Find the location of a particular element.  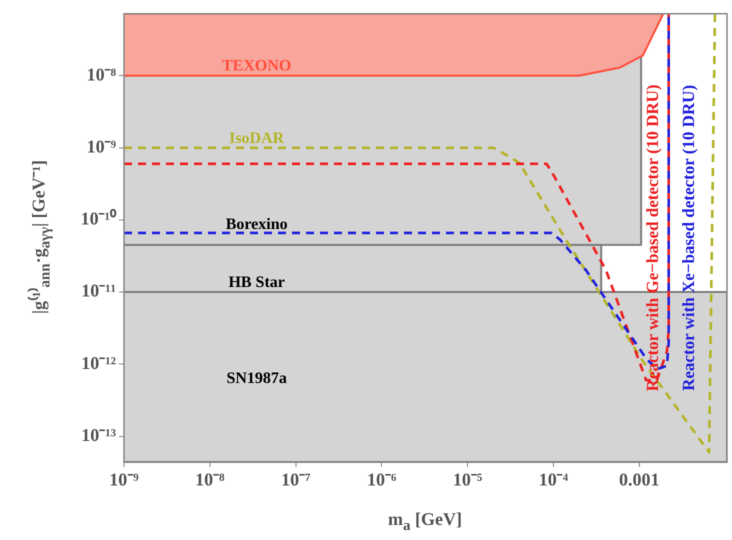

x-tick-label: 10⁻⁶ is located at coordinates (381, 479).